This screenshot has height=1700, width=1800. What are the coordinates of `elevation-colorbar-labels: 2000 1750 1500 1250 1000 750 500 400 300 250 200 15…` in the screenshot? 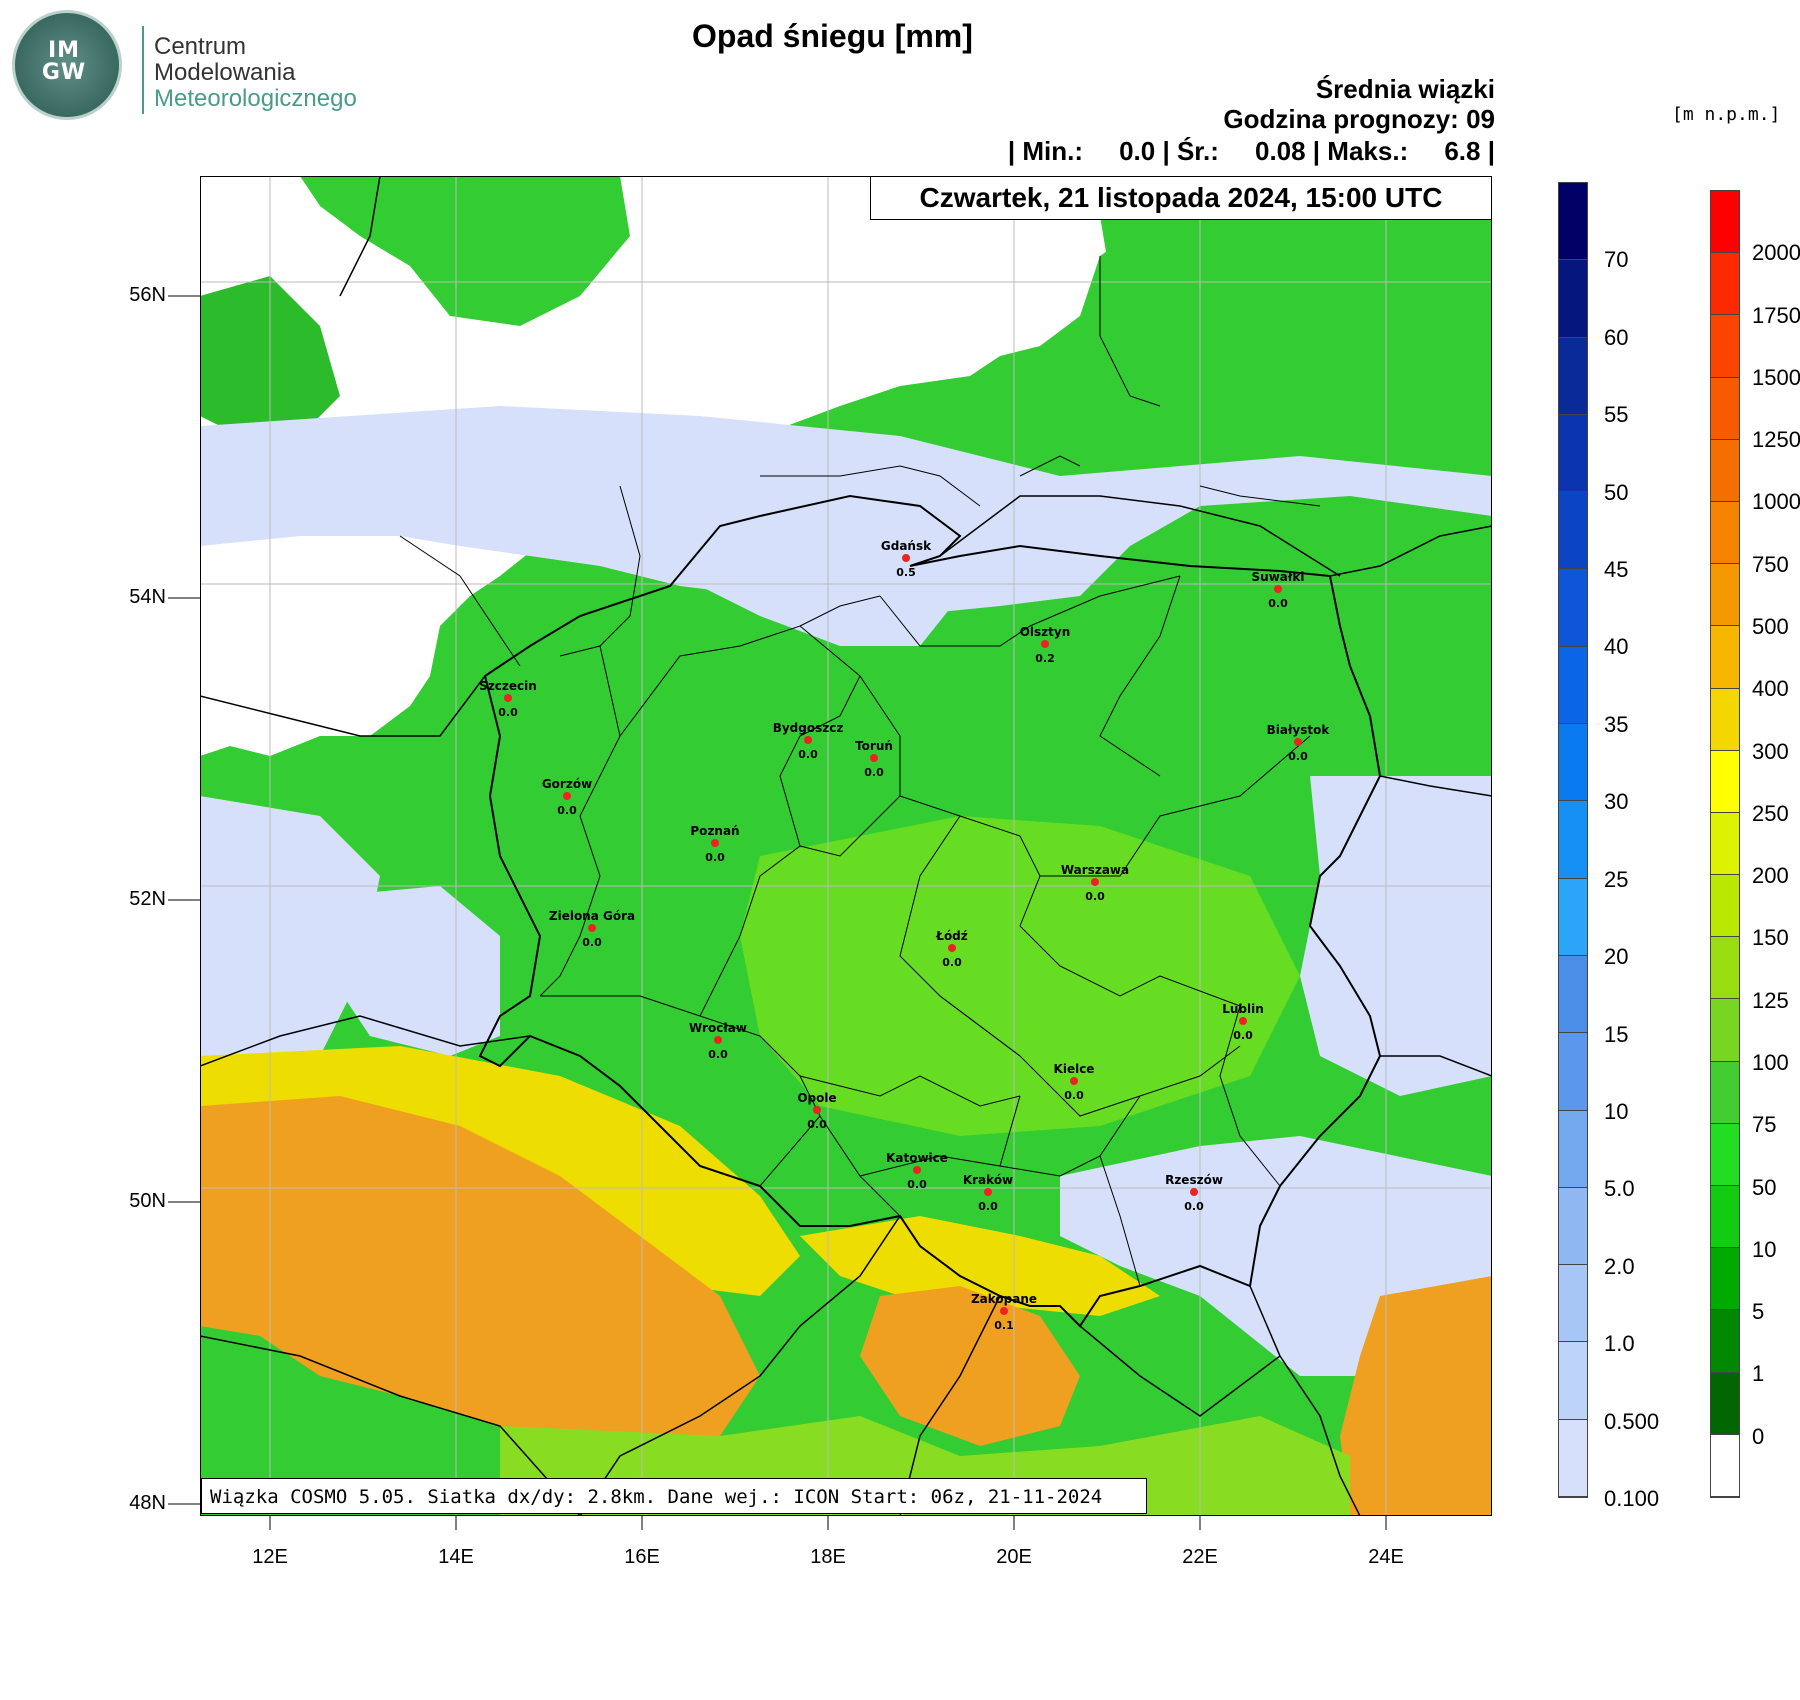 It's located at (1776, 860).